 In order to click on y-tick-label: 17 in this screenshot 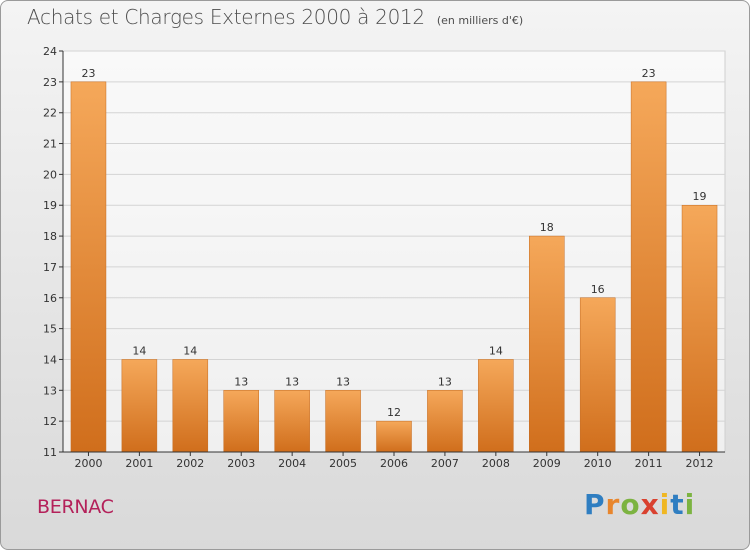, I will do `click(50, 267)`.